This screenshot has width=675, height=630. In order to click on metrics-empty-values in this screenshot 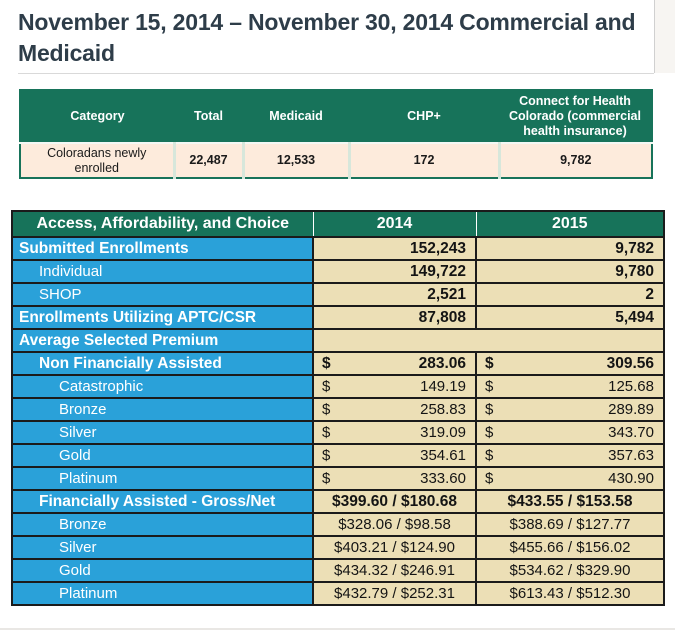, I will do `click(488, 340)`.